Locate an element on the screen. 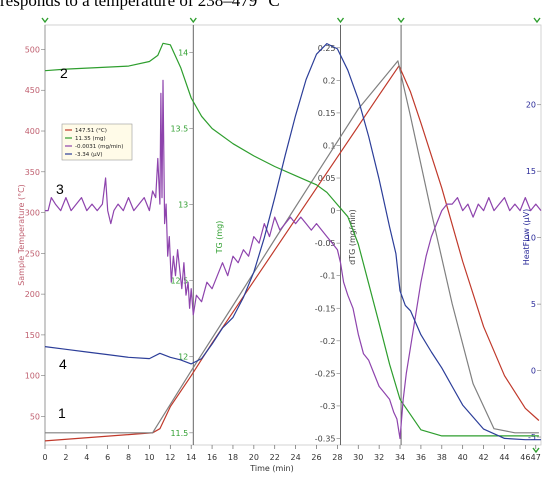 The image size is (542, 477). x-tick-label: 10 is located at coordinates (149, 457).